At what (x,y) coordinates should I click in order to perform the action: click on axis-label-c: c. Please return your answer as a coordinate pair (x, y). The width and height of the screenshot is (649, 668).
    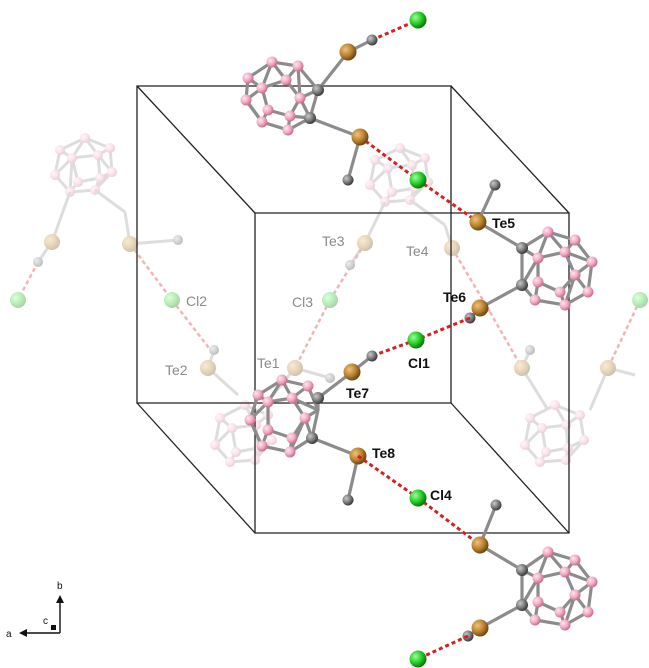
    Looking at the image, I should click on (45, 621).